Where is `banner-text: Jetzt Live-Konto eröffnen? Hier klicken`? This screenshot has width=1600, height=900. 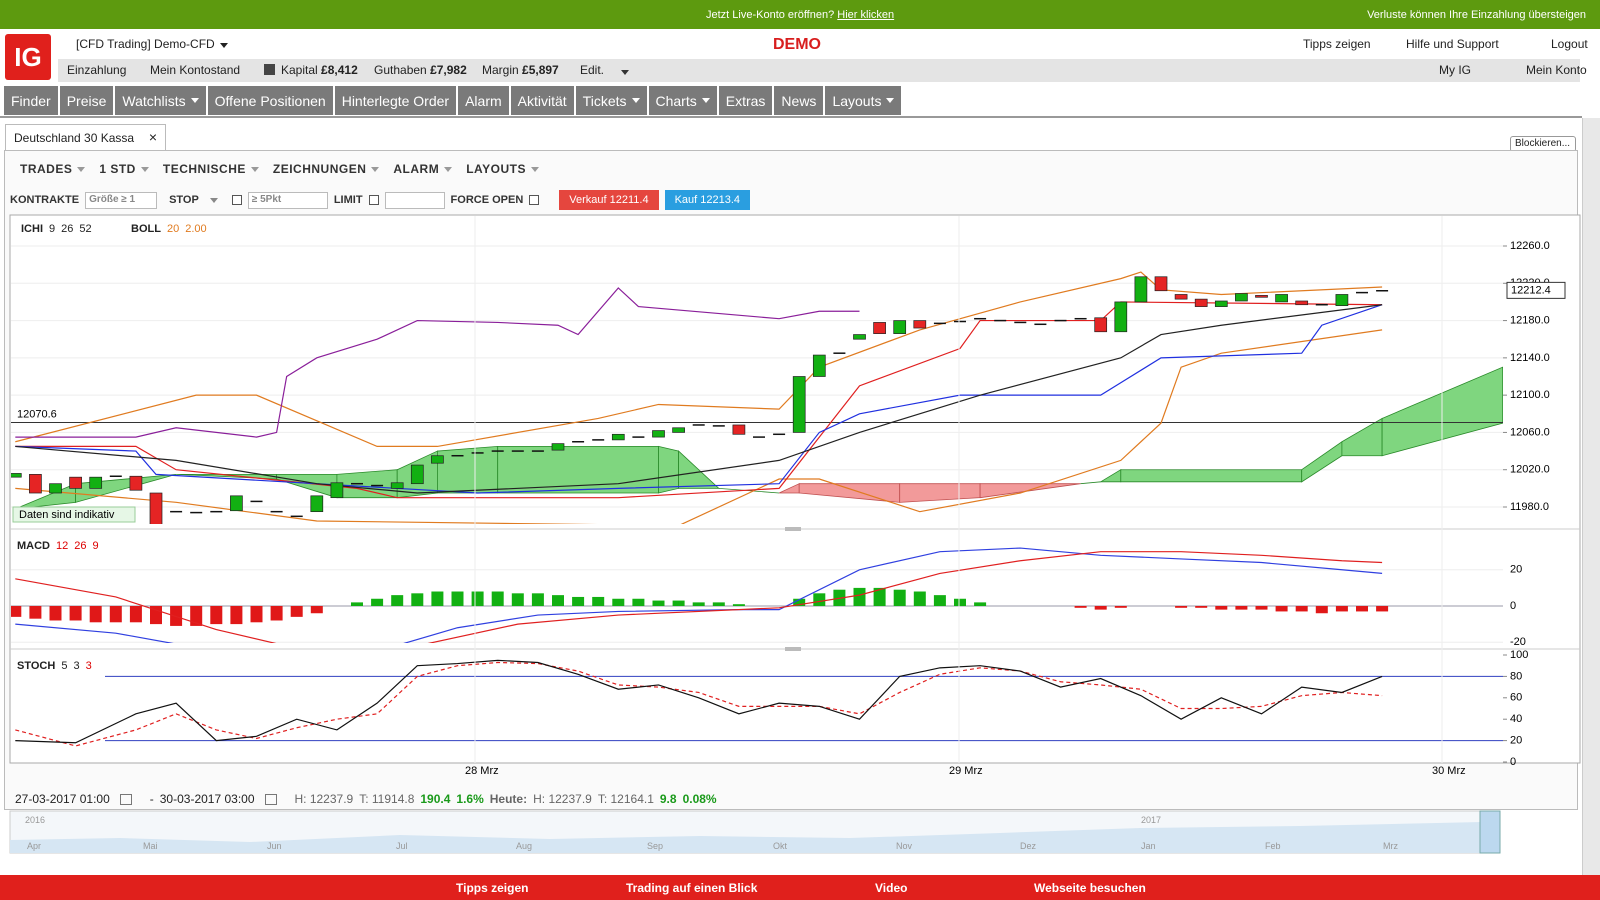 banner-text: Jetzt Live-Konto eröffnen? Hier klicken is located at coordinates (800, 15).